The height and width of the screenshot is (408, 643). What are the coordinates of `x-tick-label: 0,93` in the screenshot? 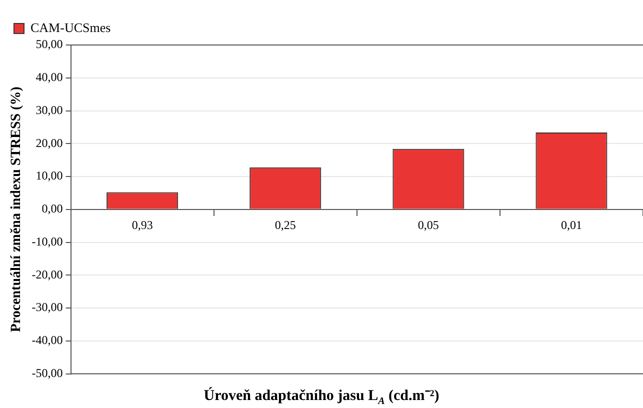 It's located at (142, 225).